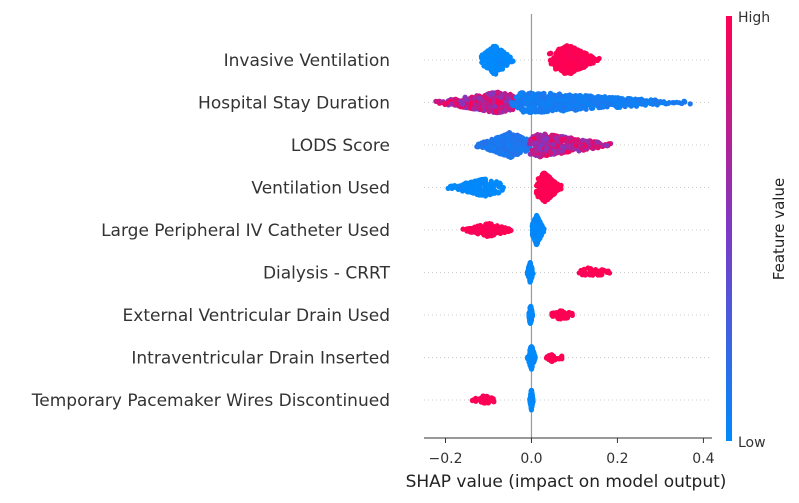  Describe the element at coordinates (754, 18) in the screenshot. I see `colorbar-high-label: High` at that location.